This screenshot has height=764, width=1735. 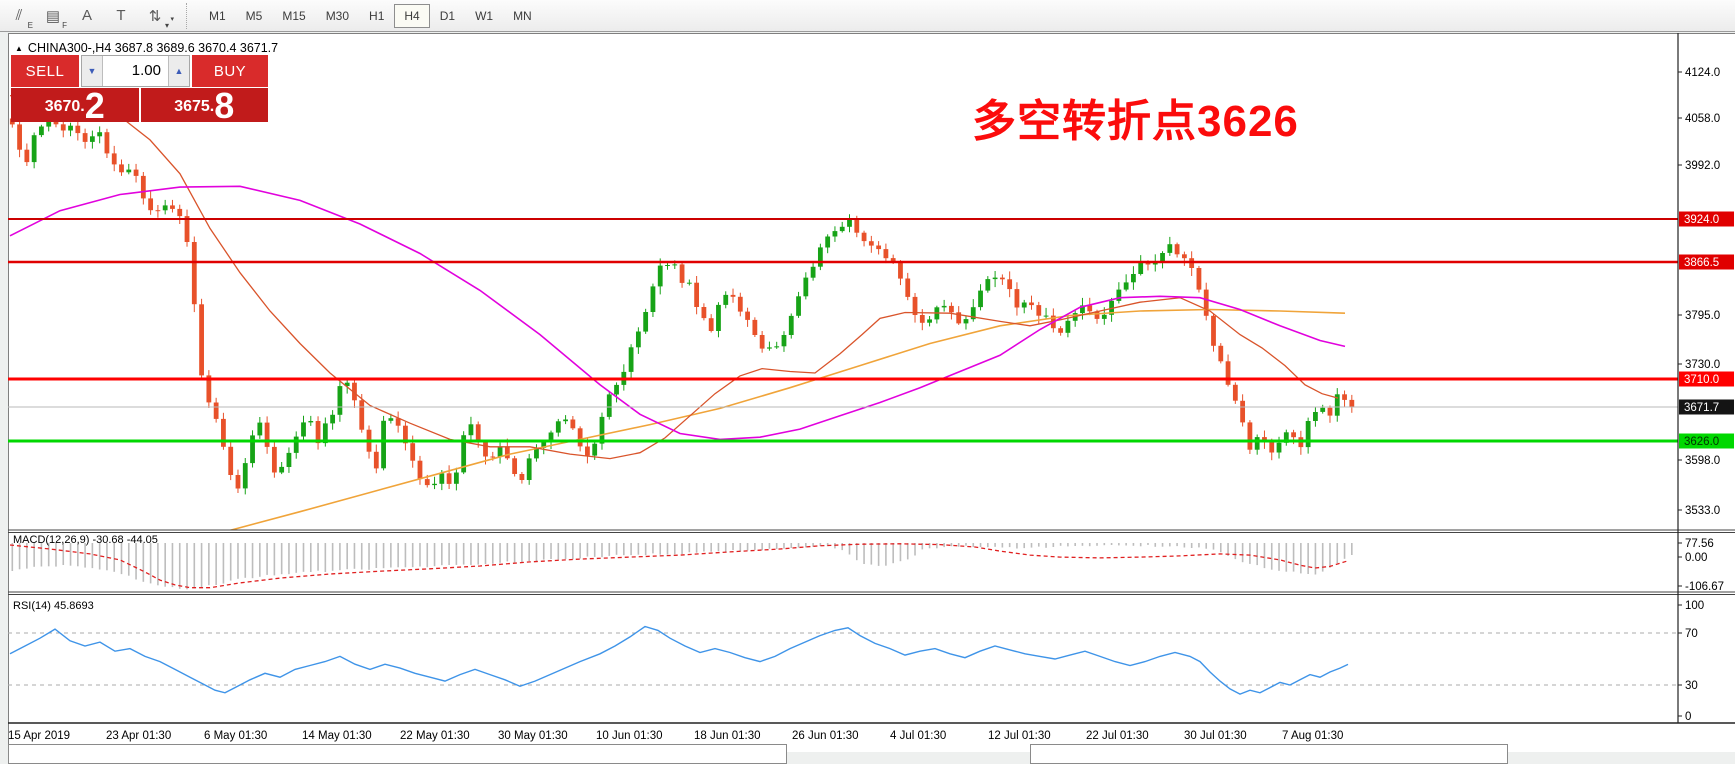 What do you see at coordinates (19, 48) in the screenshot?
I see `collapse-triangle-icon: ▲` at bounding box center [19, 48].